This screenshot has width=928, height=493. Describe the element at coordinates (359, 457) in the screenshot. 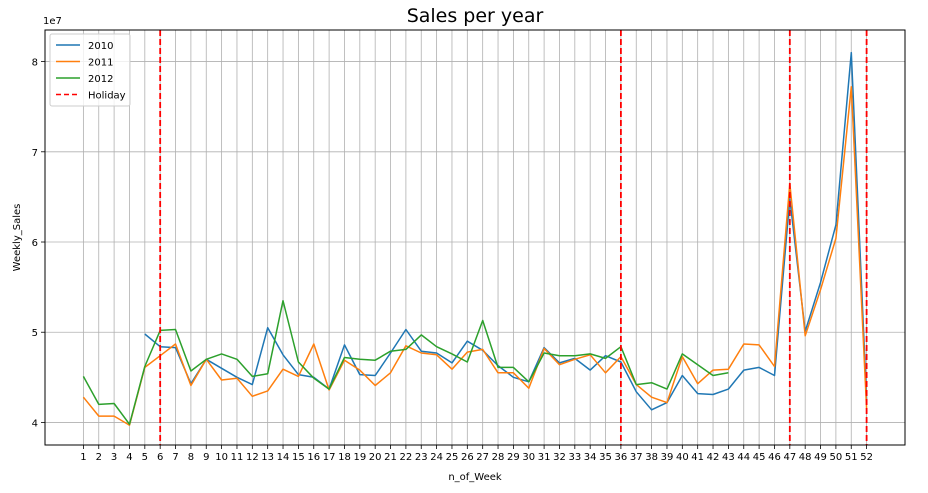

I see `x-tick-label: 19` at that location.